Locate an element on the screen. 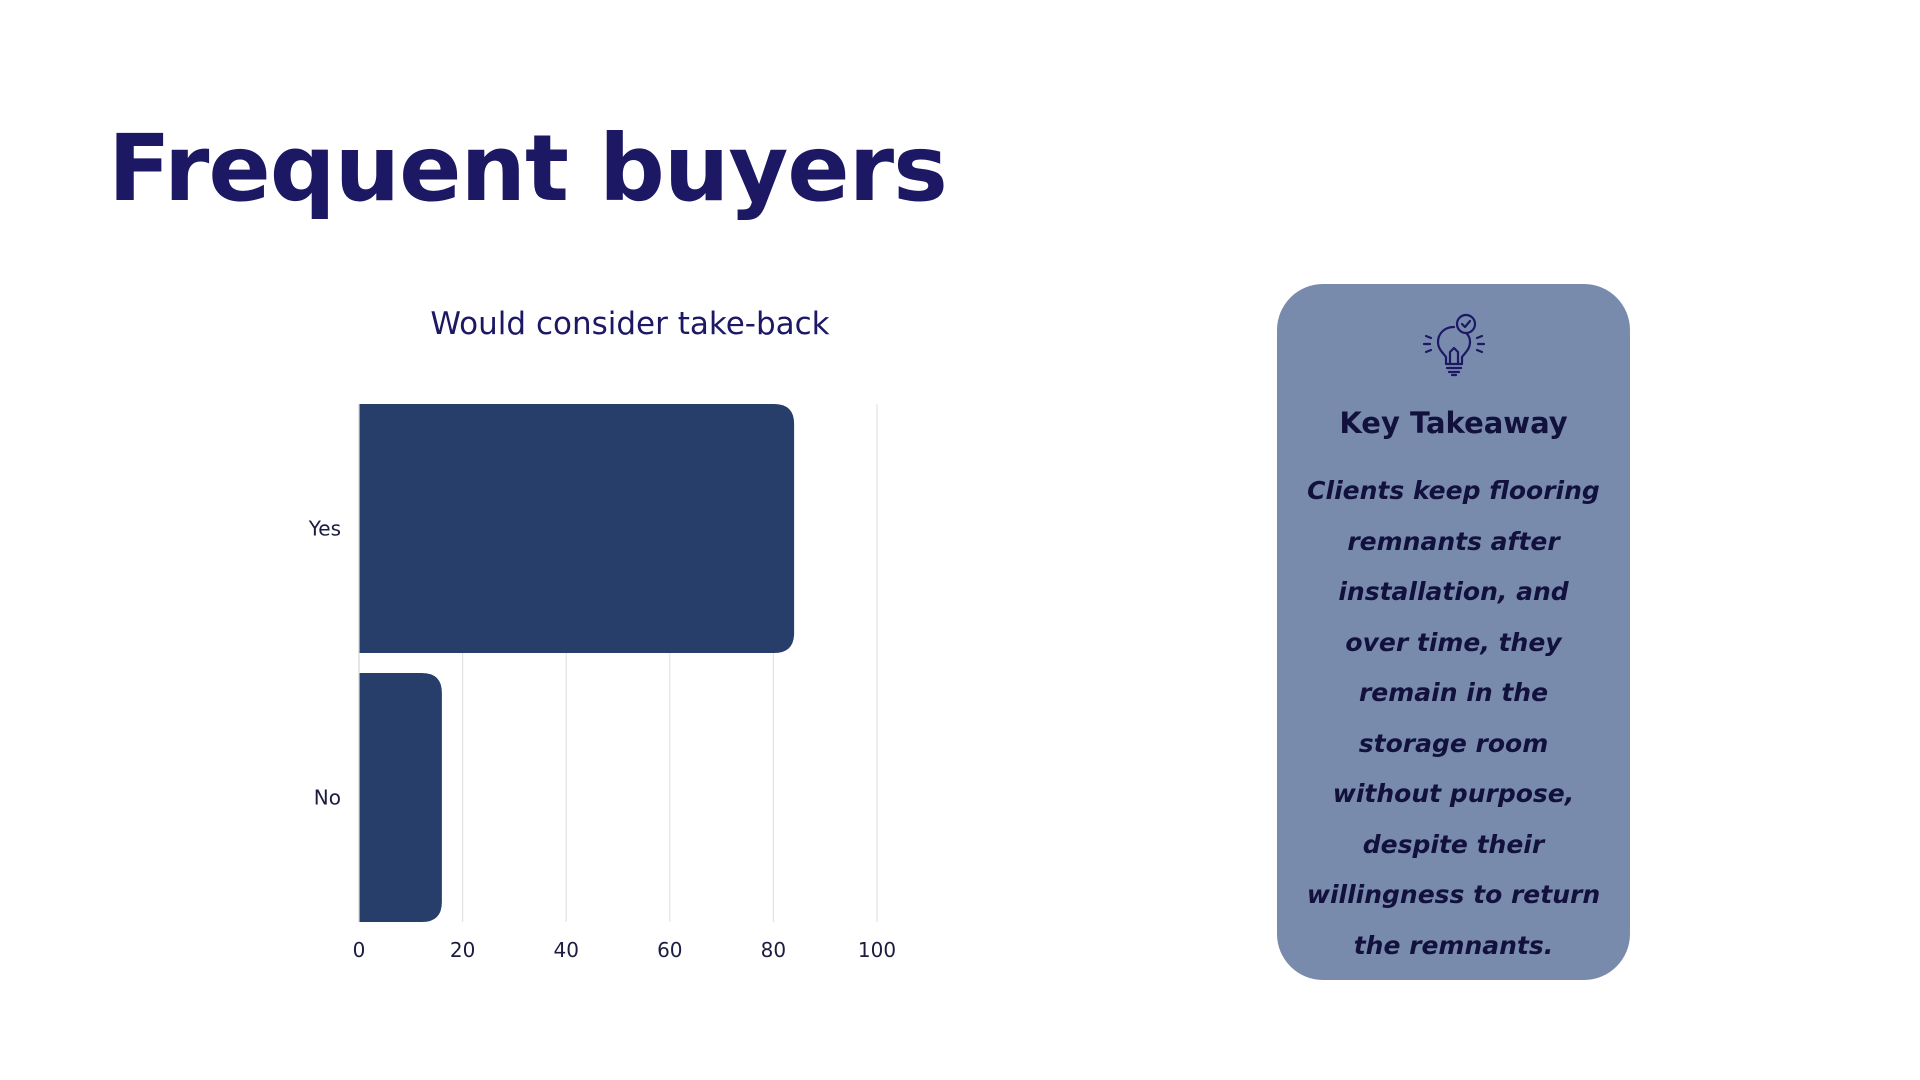  y-category-label: No is located at coordinates (327, 798).